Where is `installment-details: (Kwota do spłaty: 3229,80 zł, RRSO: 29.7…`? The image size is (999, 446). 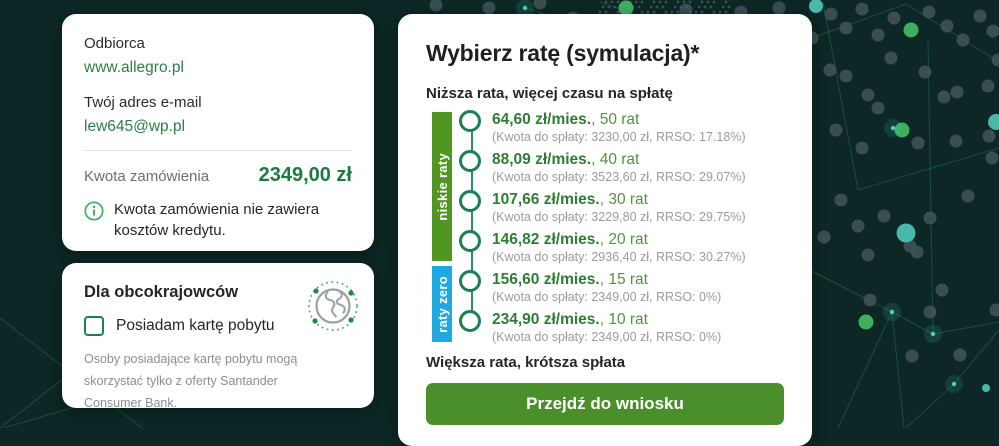 installment-details: (Kwota do spłaty: 3229,80 zł, RRSO: 29.7… is located at coordinates (638, 217).